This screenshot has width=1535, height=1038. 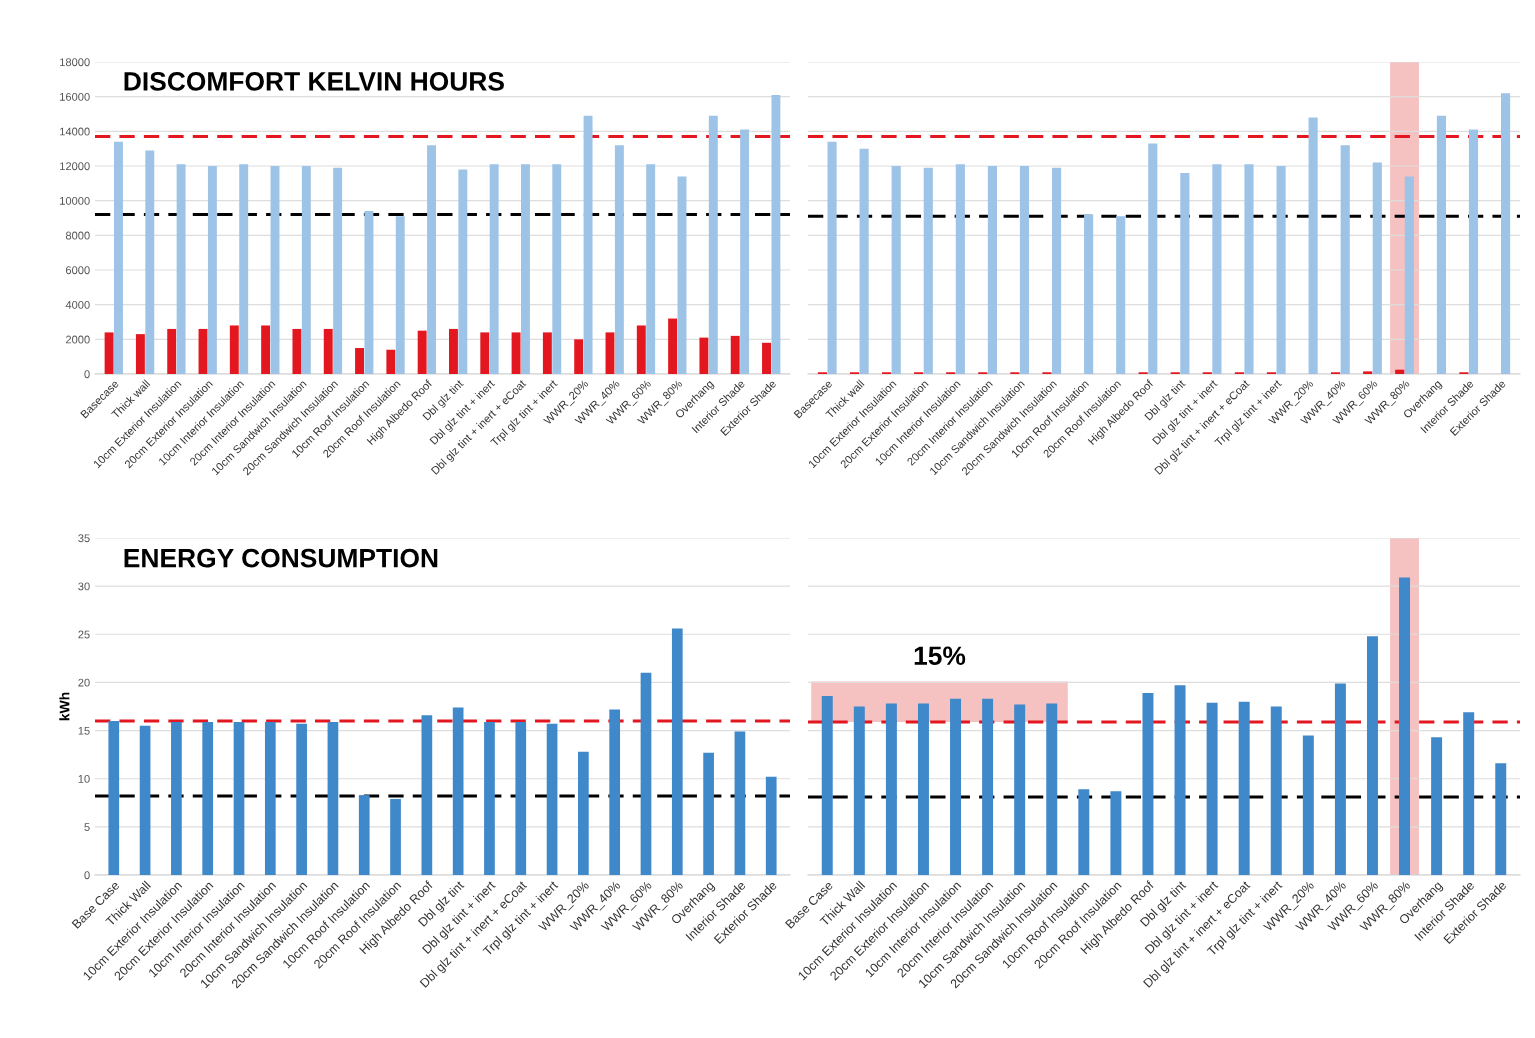 What do you see at coordinates (75, 62) in the screenshot?
I see `y-tick-label: 18000` at bounding box center [75, 62].